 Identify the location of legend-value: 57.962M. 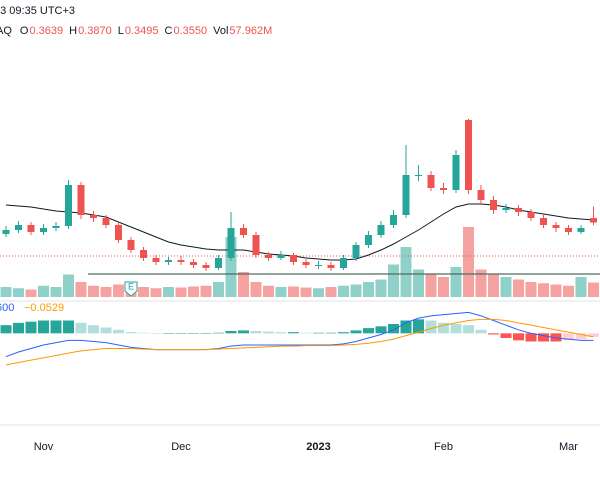
(250, 31).